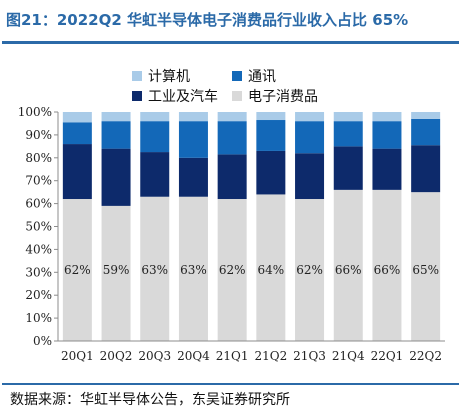 The height and width of the screenshot is (416, 461). What do you see at coordinates (38, 295) in the screenshot?
I see `y-tick-label: 20%` at bounding box center [38, 295].